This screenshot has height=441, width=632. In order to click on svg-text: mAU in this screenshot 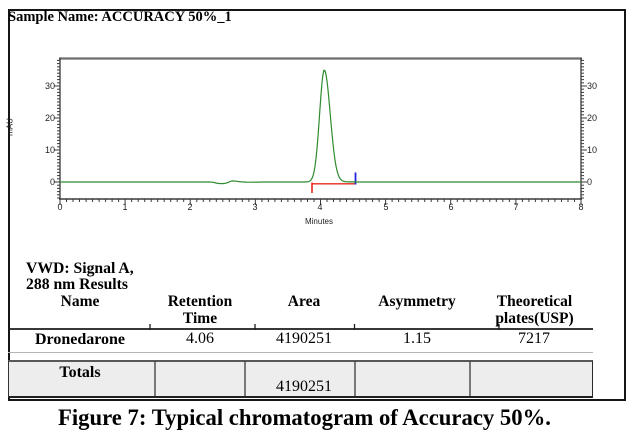, I will do `click(10, 127)`.